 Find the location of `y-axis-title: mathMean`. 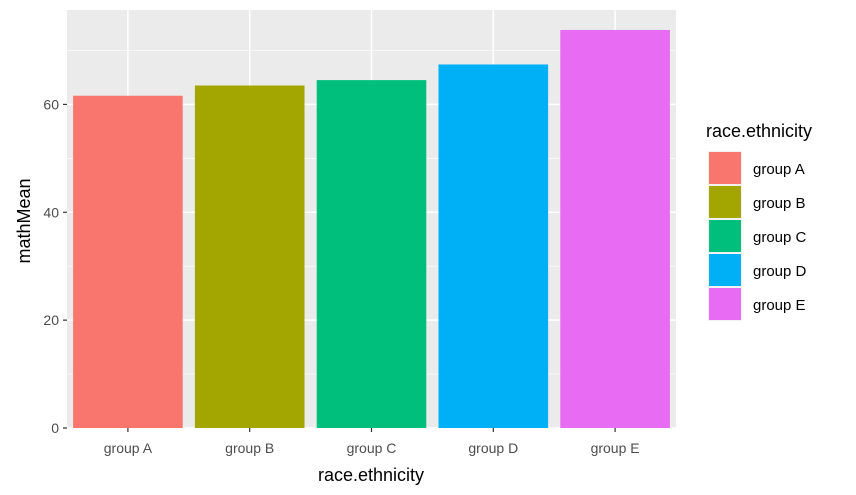

y-axis-title: mathMean is located at coordinates (24, 220).